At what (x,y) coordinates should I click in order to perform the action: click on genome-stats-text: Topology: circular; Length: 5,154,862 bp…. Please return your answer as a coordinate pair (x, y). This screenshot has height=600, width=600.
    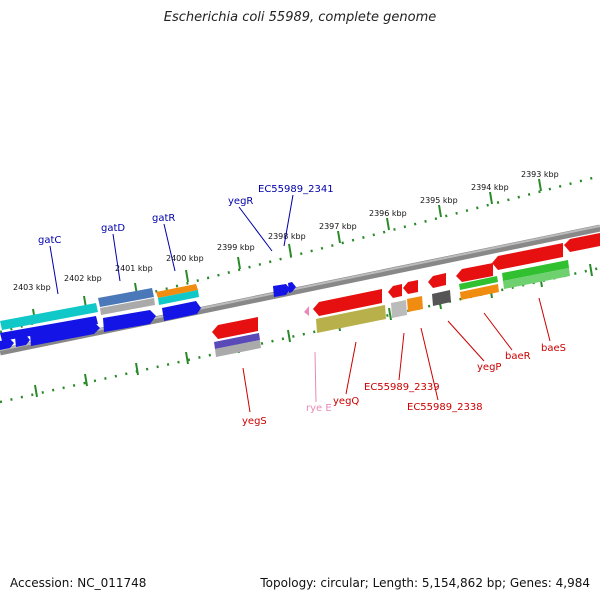
    Looking at the image, I should click on (425, 583).